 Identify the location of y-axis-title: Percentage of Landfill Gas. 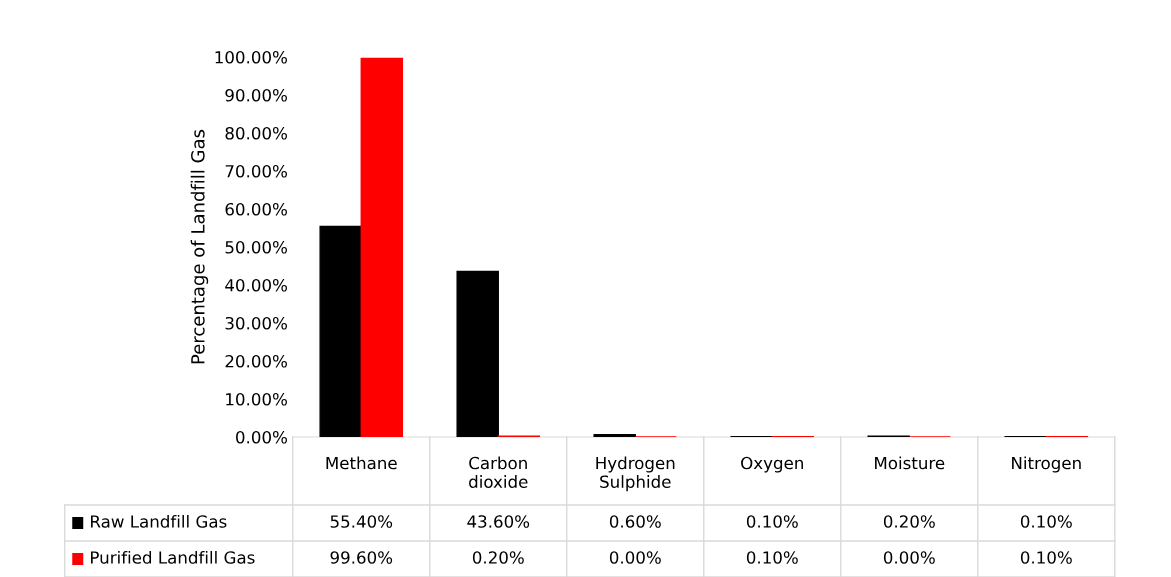
(199, 246).